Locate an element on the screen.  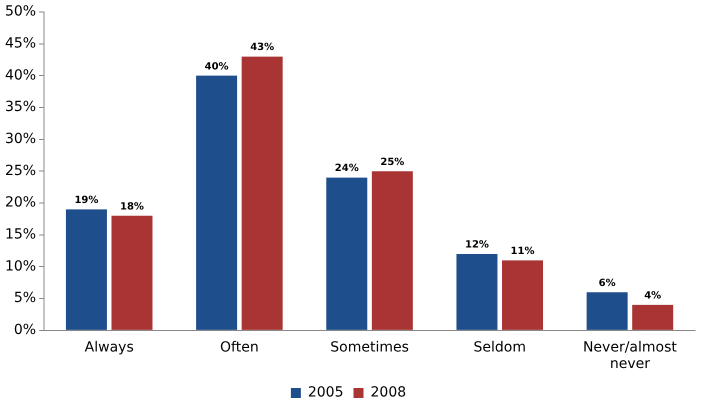
data-label: 43% is located at coordinates (262, 48).